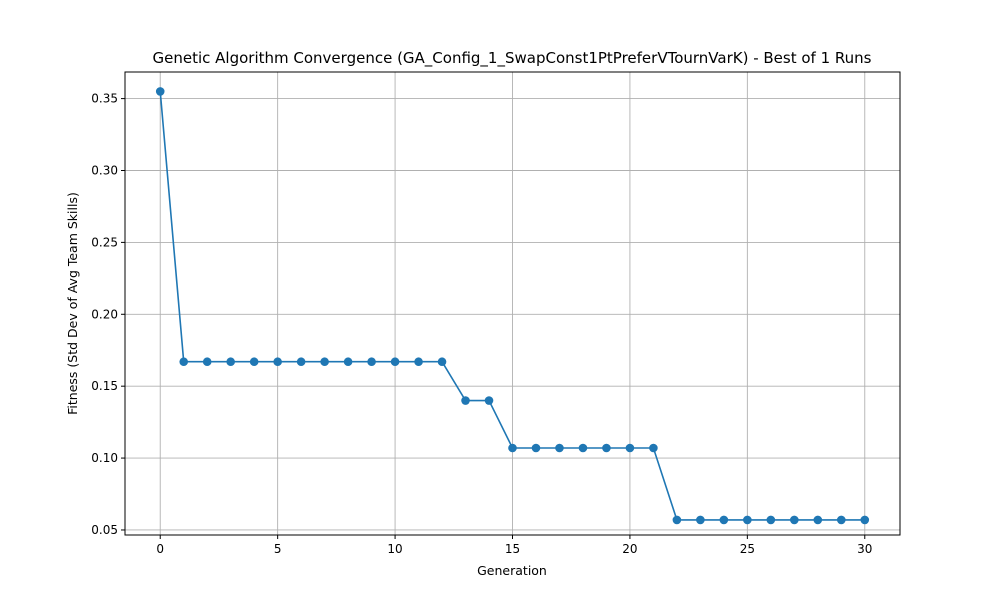 This screenshot has width=1000, height=600. I want to click on x-tick-label: 25, so click(747, 549).